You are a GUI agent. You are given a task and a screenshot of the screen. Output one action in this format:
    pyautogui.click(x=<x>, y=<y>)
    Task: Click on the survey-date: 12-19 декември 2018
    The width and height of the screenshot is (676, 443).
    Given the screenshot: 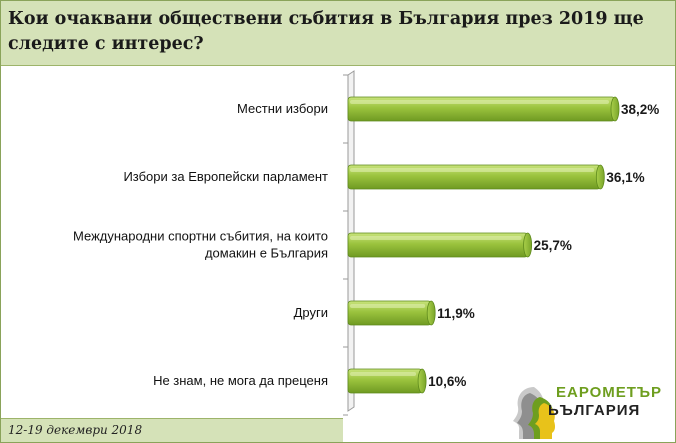 What is the action you would take?
    pyautogui.click(x=75, y=430)
    